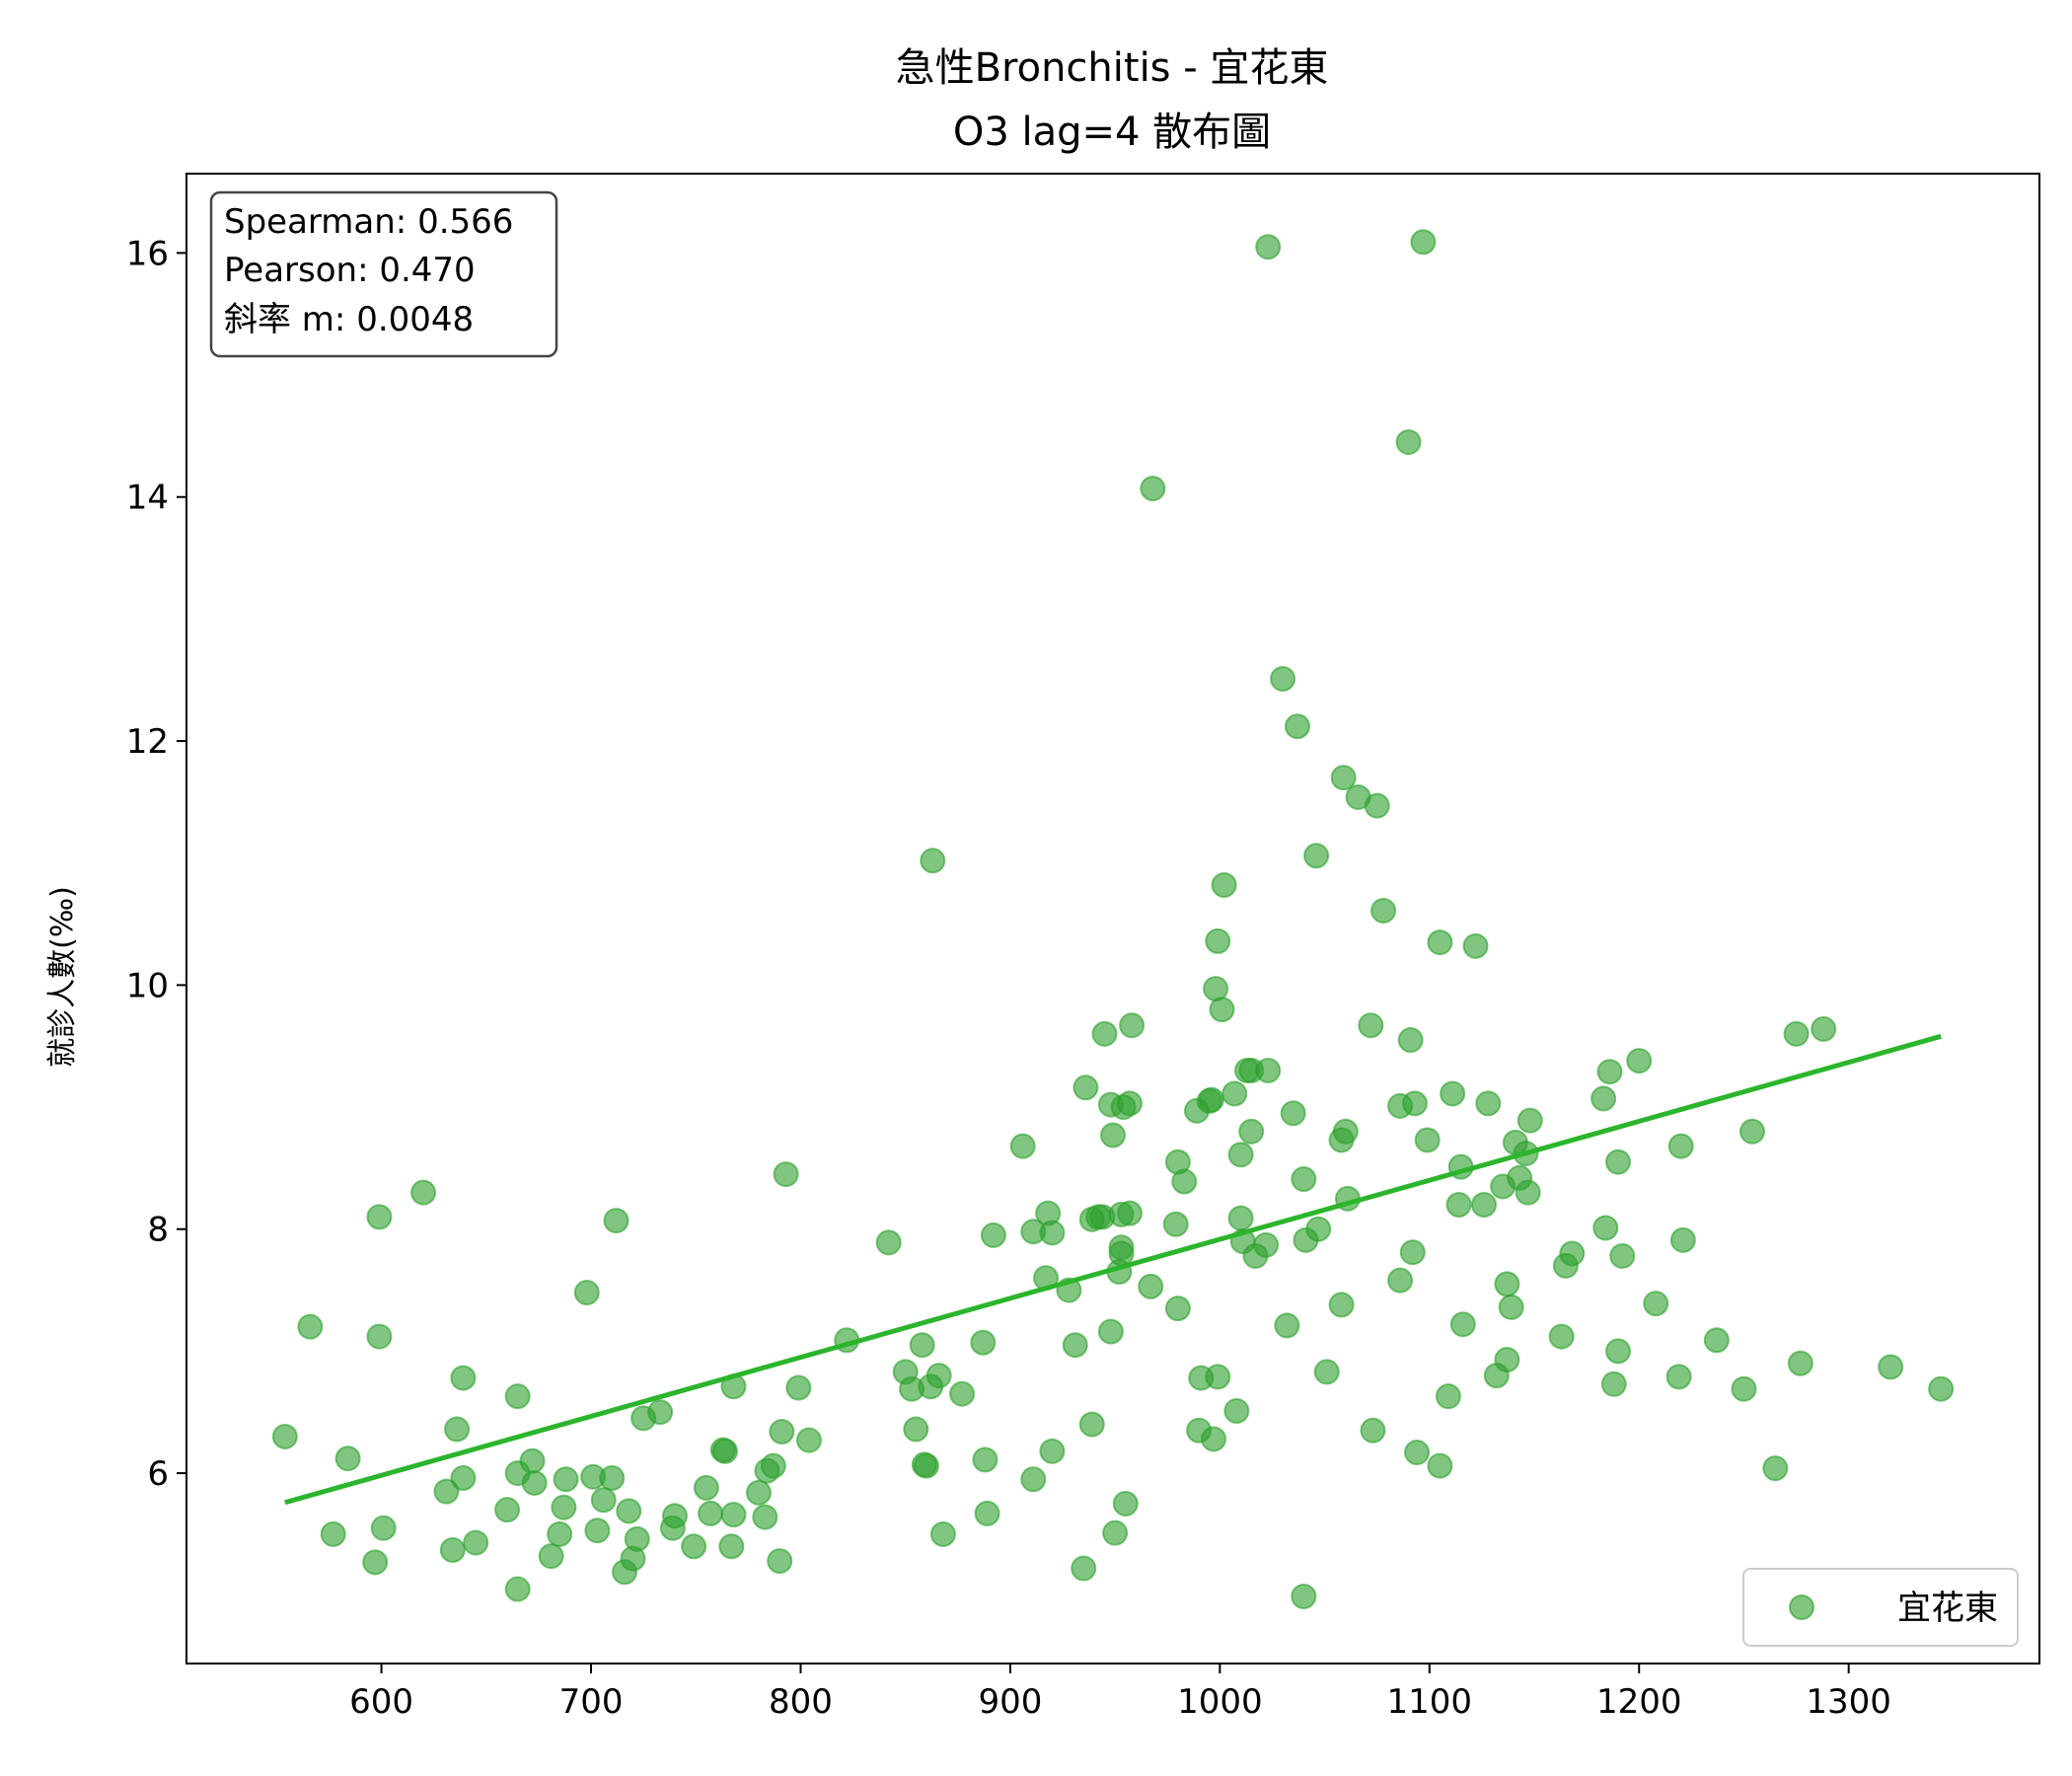 The width and height of the screenshot is (2072, 1776). I want to click on x-tick-label: 600, so click(381, 1702).